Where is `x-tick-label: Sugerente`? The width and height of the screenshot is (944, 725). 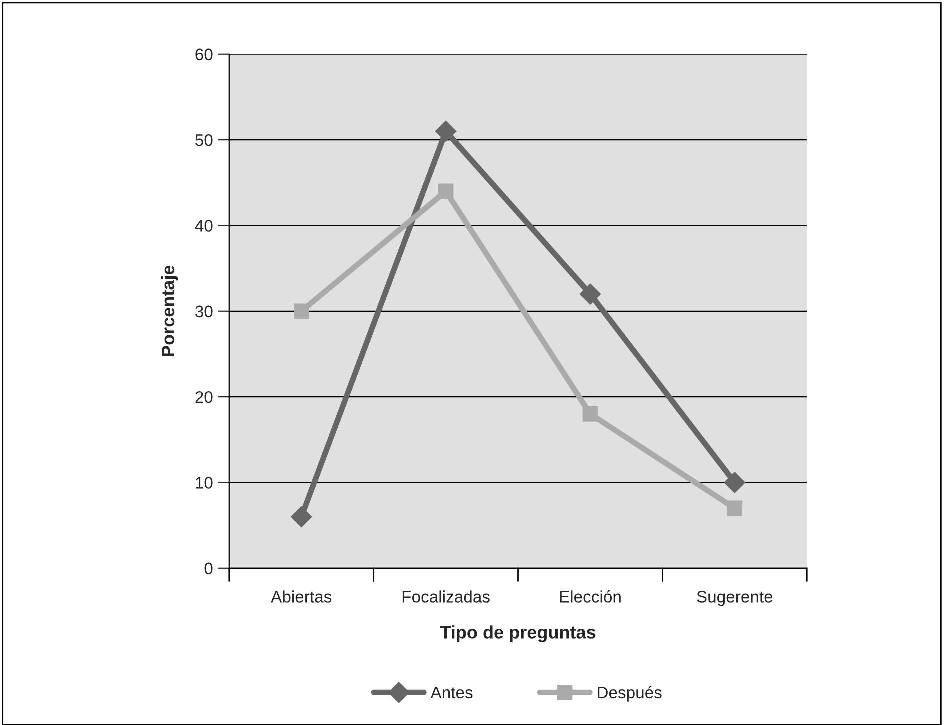
x-tick-label: Sugerente is located at coordinates (735, 598).